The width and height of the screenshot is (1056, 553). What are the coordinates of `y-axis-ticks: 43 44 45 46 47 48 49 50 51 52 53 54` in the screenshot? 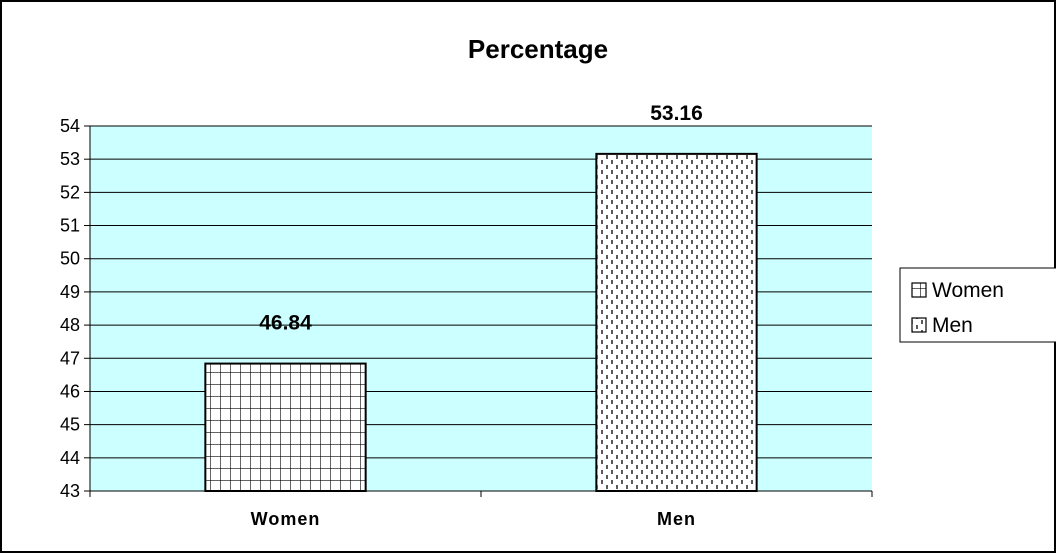 It's located at (75, 308).